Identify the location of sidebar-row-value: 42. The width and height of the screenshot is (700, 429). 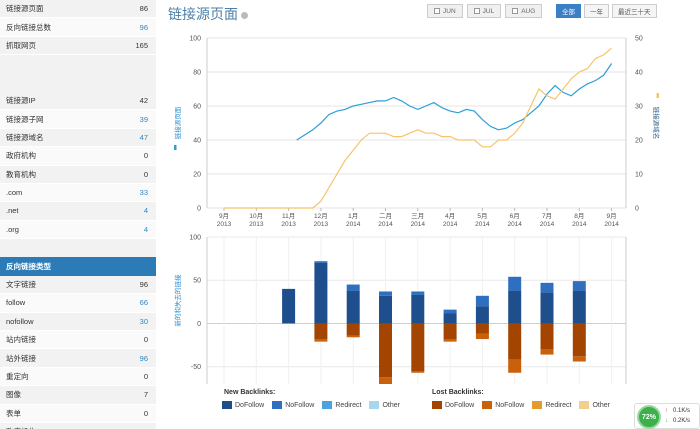
(143, 101).